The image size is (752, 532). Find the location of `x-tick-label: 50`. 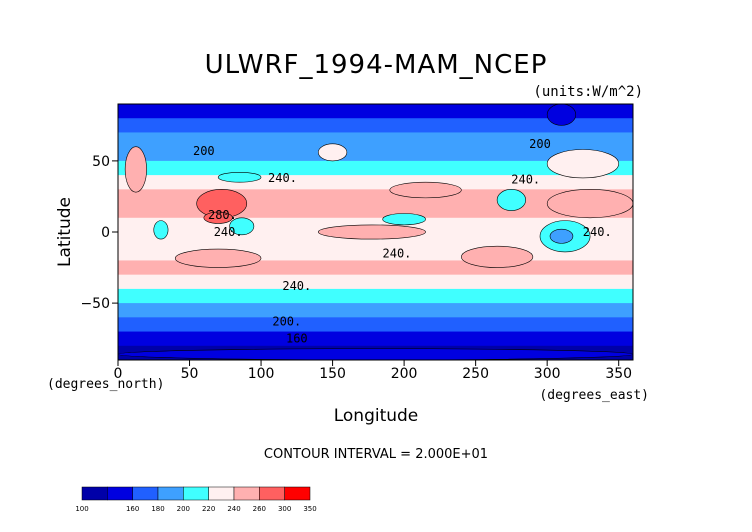

x-tick-label: 50 is located at coordinates (190, 374).